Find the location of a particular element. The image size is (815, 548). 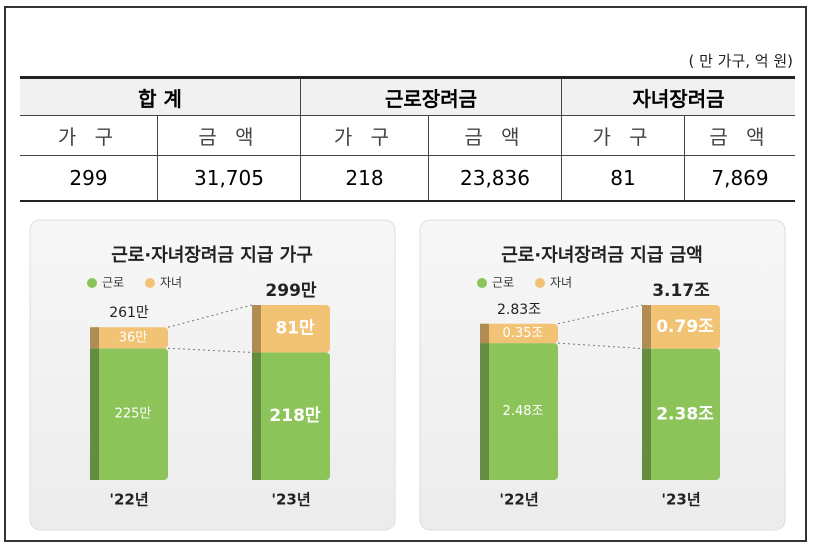

cell: 31,705 is located at coordinates (229, 178).